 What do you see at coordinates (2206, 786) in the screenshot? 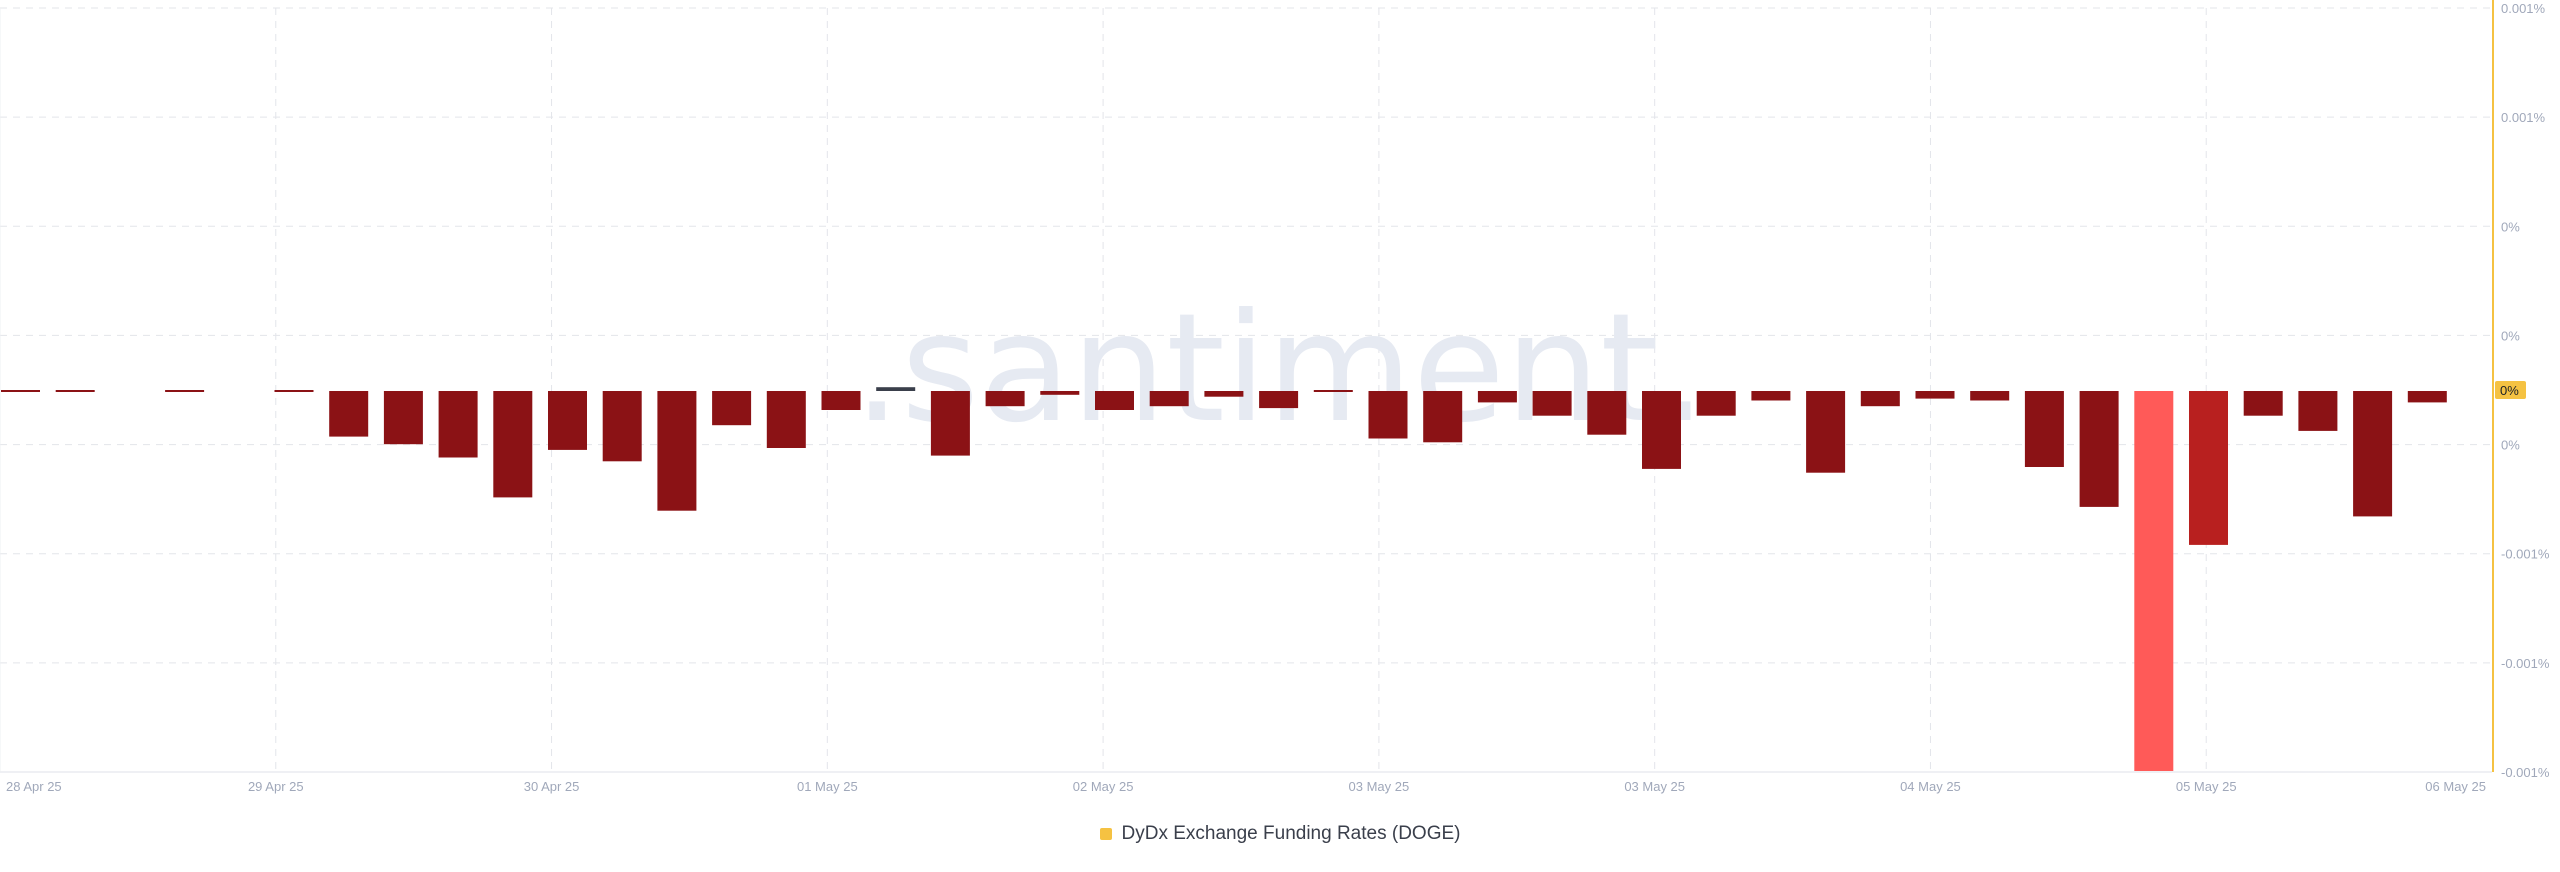
I see `x-tick-label: 05 May 25` at bounding box center [2206, 786].